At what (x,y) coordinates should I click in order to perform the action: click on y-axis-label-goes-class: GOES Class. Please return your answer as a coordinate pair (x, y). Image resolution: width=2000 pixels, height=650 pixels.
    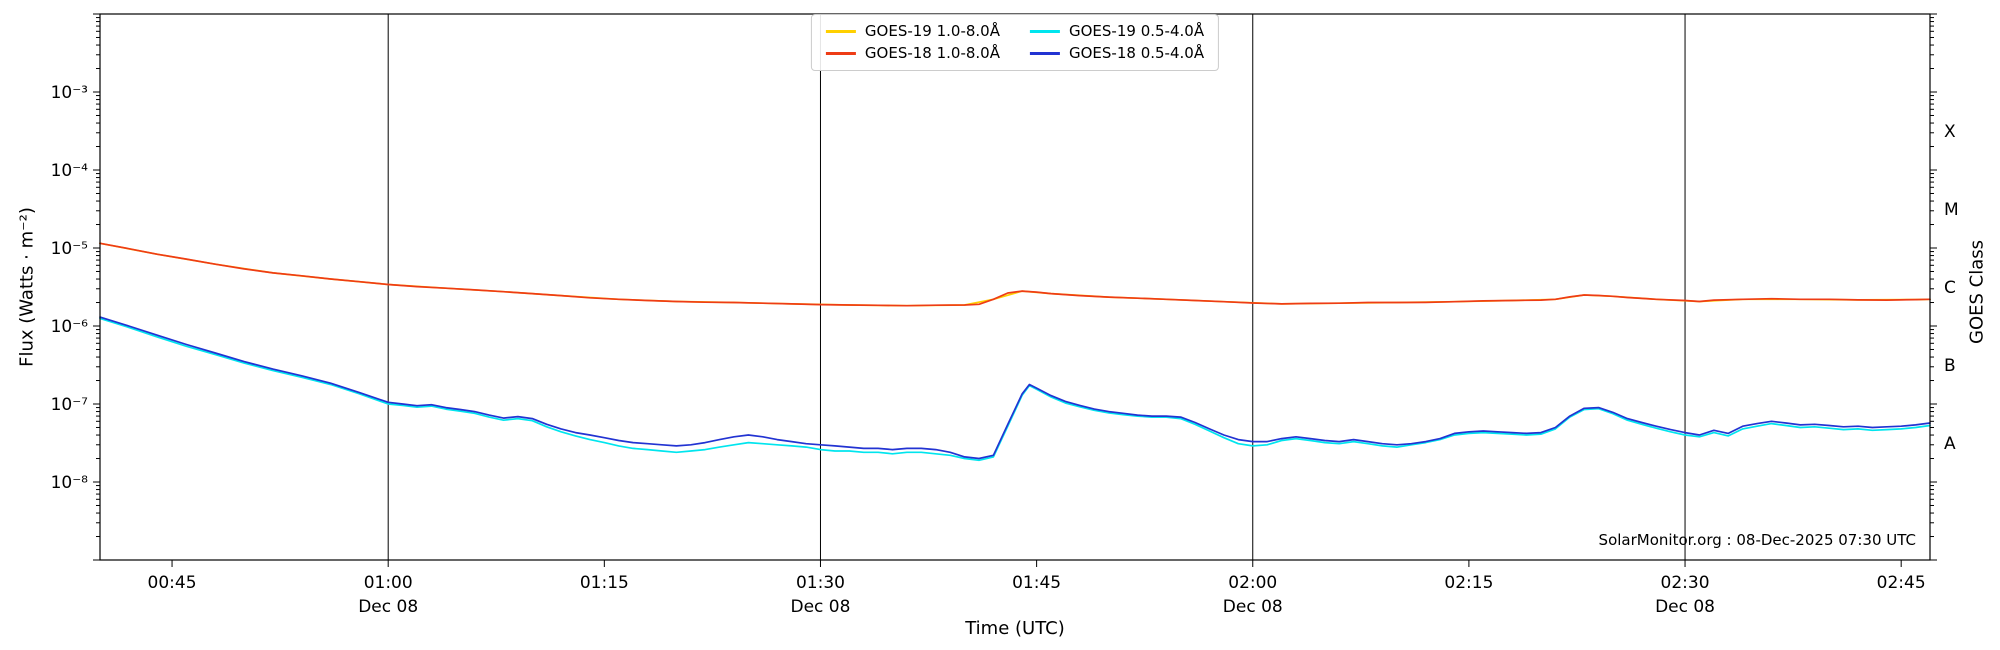
    Looking at the image, I should click on (1977, 292).